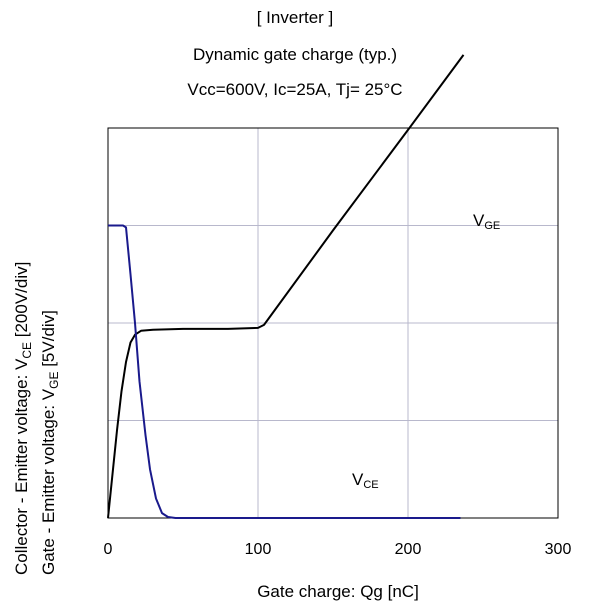  What do you see at coordinates (295, 54) in the screenshot?
I see `chart-title-line-2: Dynamic gate charge (typ.)` at bounding box center [295, 54].